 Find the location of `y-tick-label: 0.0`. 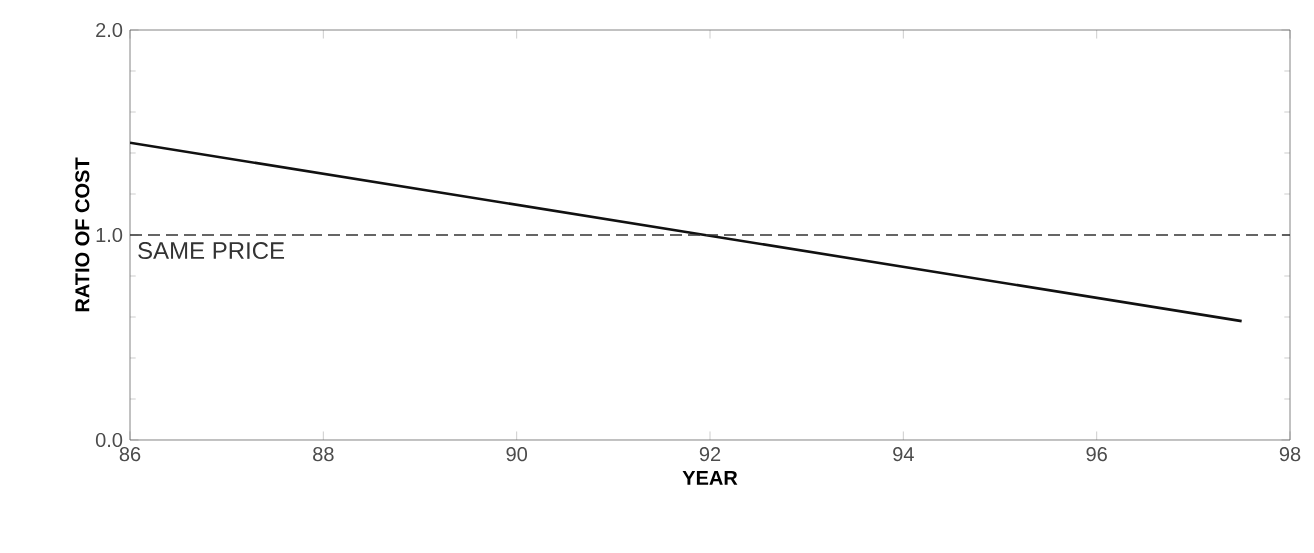

y-tick-label: 0.0 is located at coordinates (109, 440).